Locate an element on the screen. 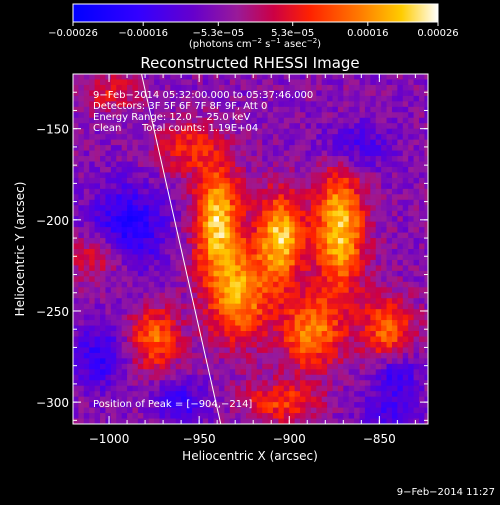  colorbar-tick-label: −5.3e−05 is located at coordinates (219, 33).